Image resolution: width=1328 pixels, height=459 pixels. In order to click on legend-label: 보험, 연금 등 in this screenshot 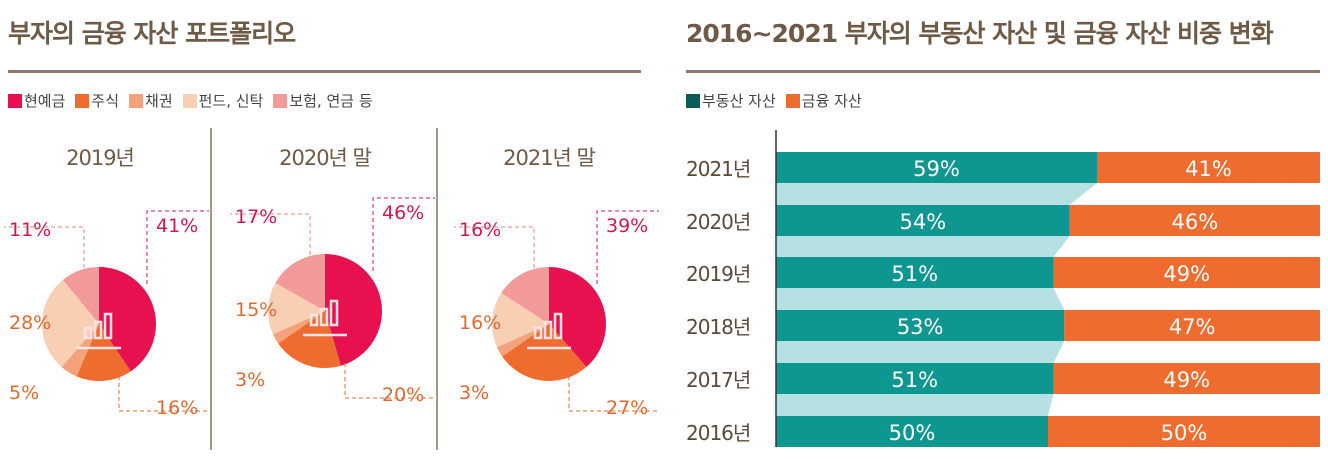, I will do `click(331, 101)`.